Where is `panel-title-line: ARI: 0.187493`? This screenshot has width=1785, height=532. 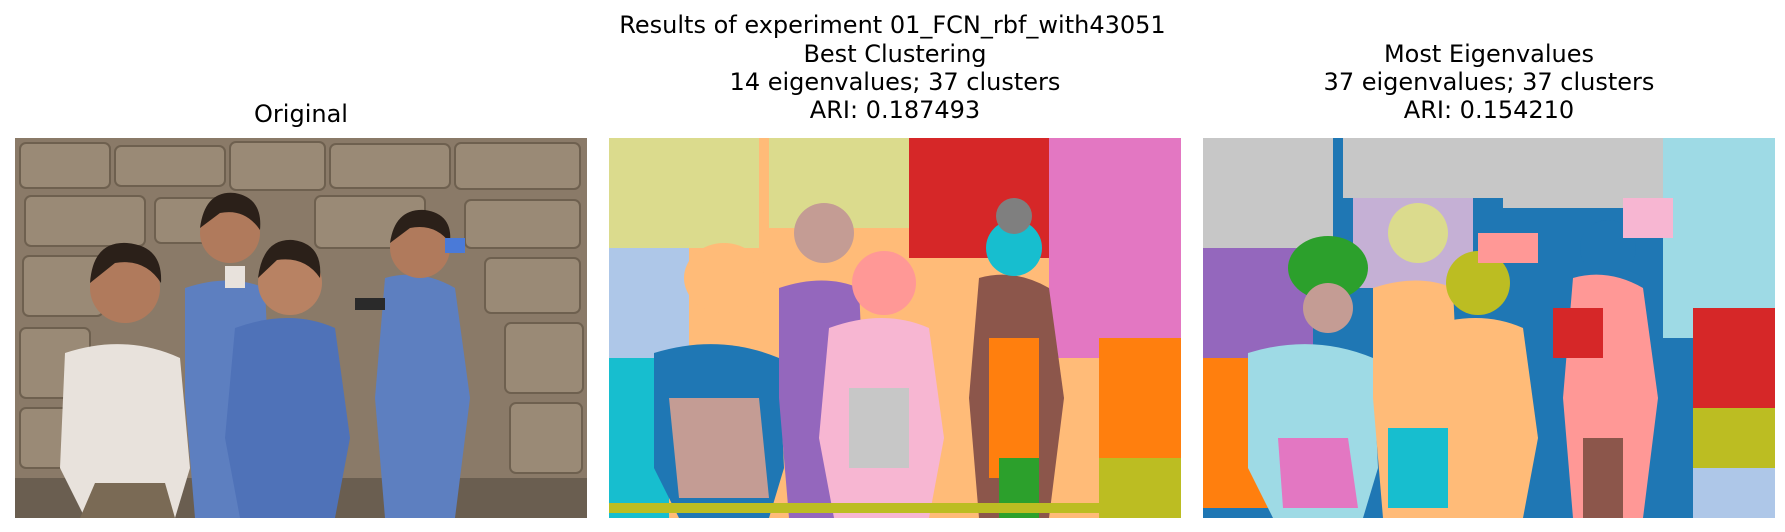 panel-title-line: ARI: 0.187493 is located at coordinates (895, 110).